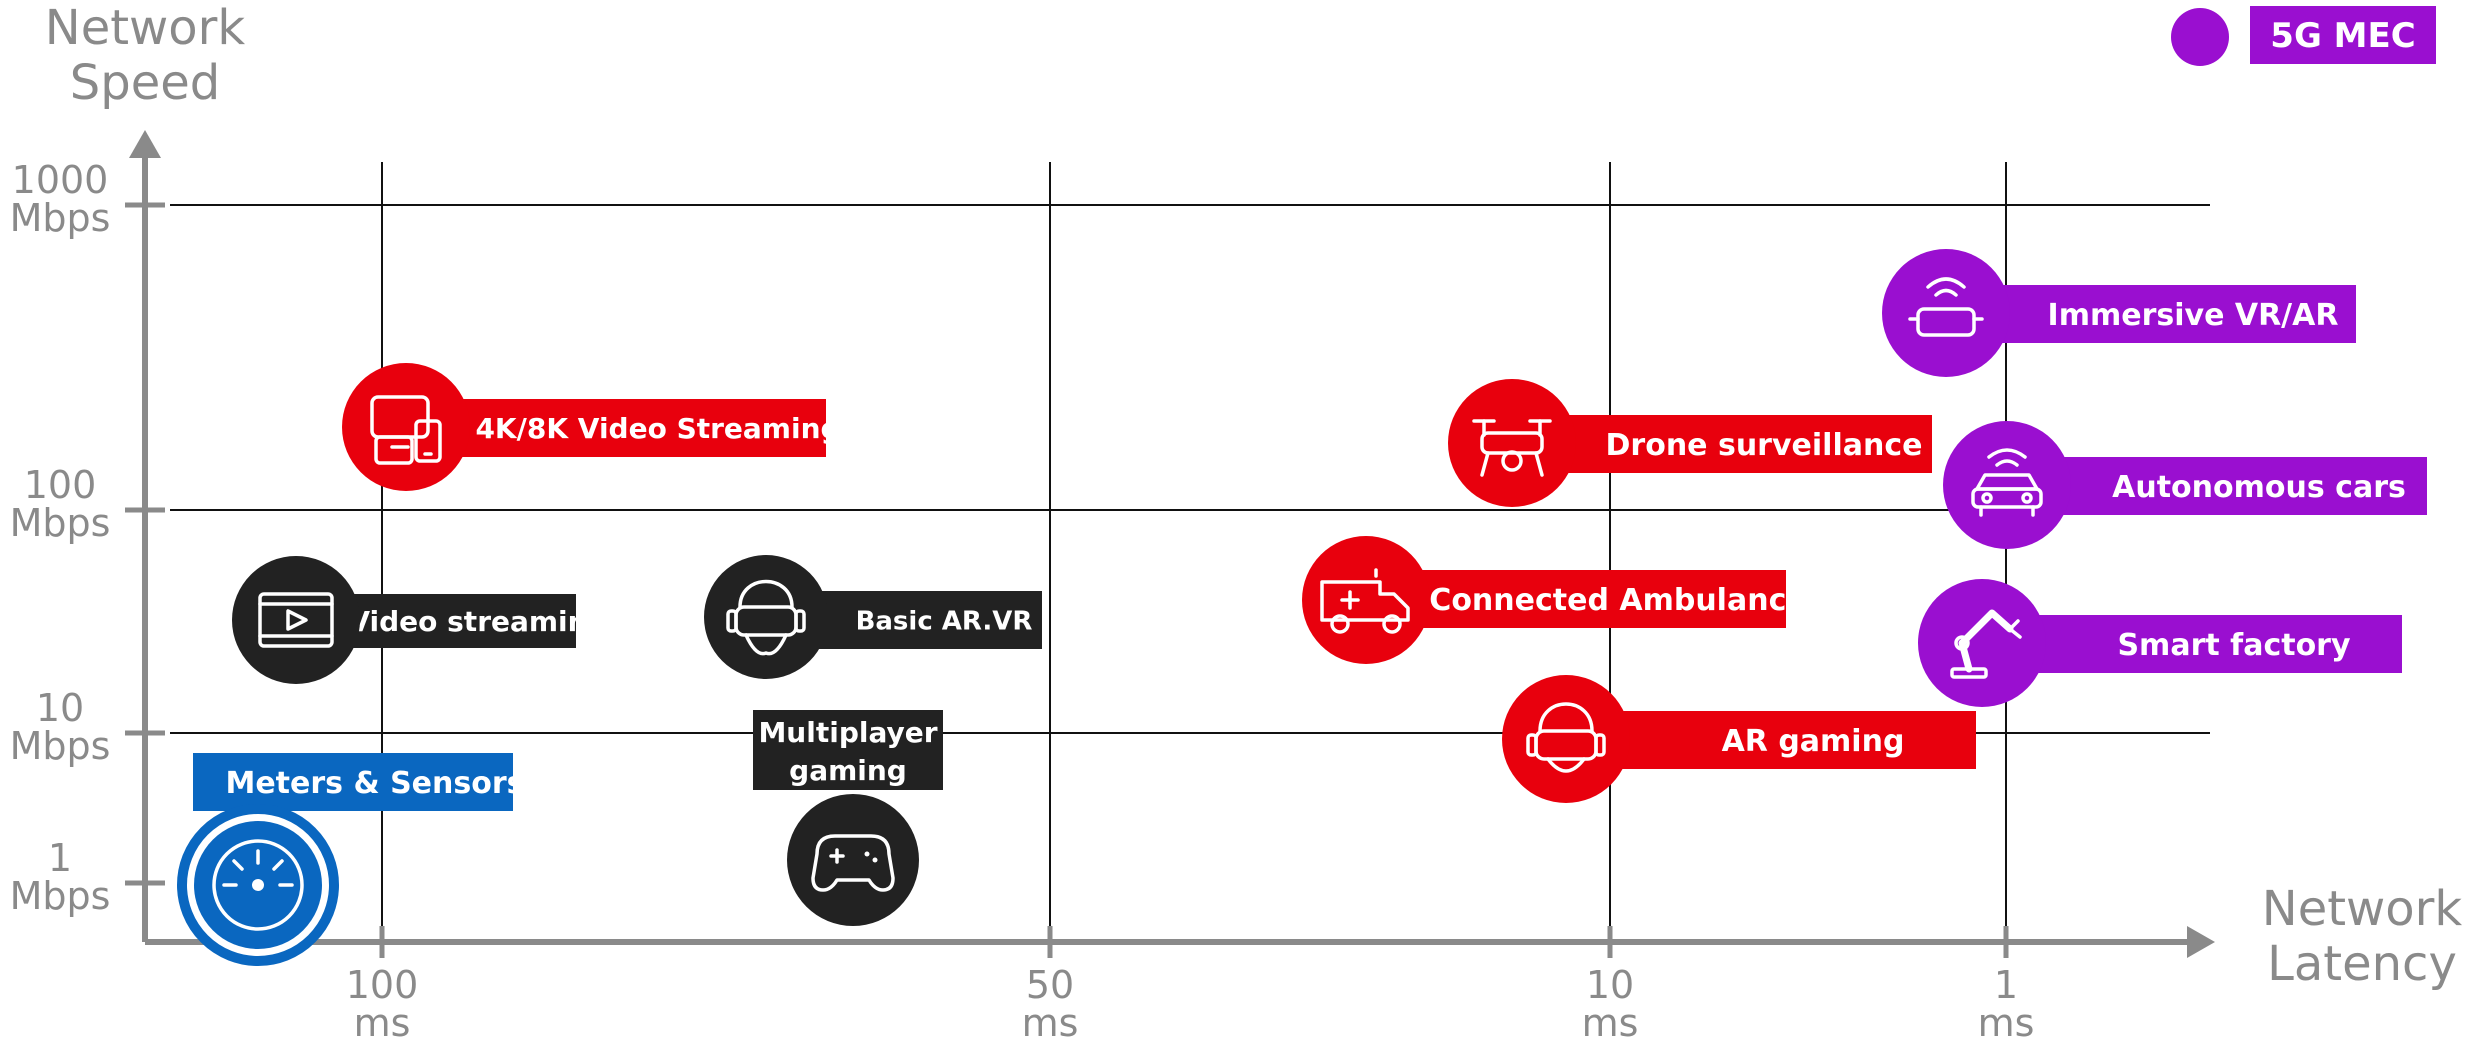 The width and height of the screenshot is (2488, 1038). I want to click on point-label-line: Connected Ambulance, so click(1617, 600).